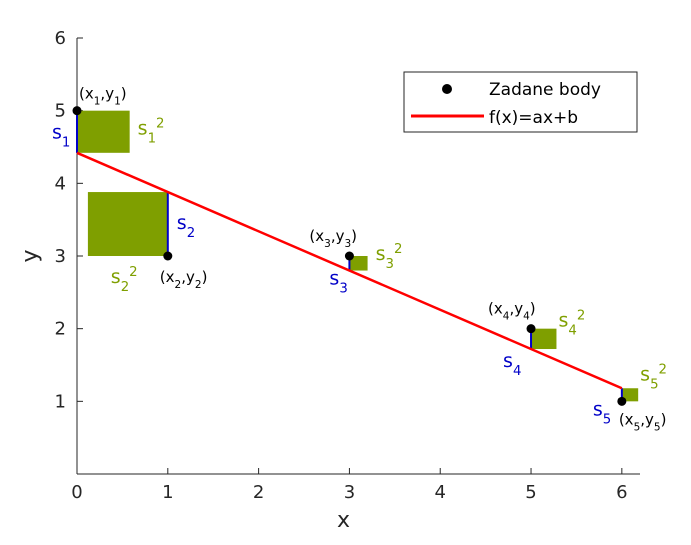 The height and width of the screenshot is (545, 691). I want to click on legend-point-marker, so click(447, 89).